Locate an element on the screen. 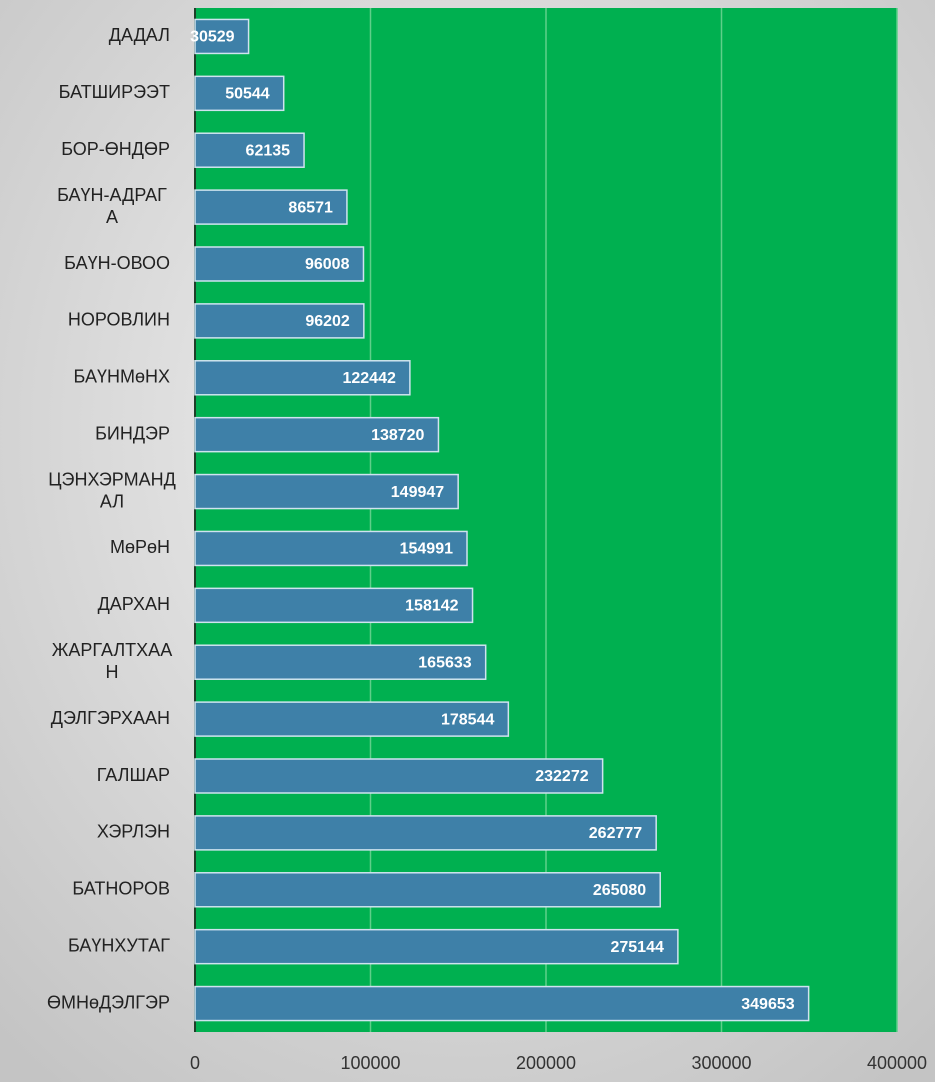  y-tick-label: БАҮН-ОВОО is located at coordinates (117, 263).